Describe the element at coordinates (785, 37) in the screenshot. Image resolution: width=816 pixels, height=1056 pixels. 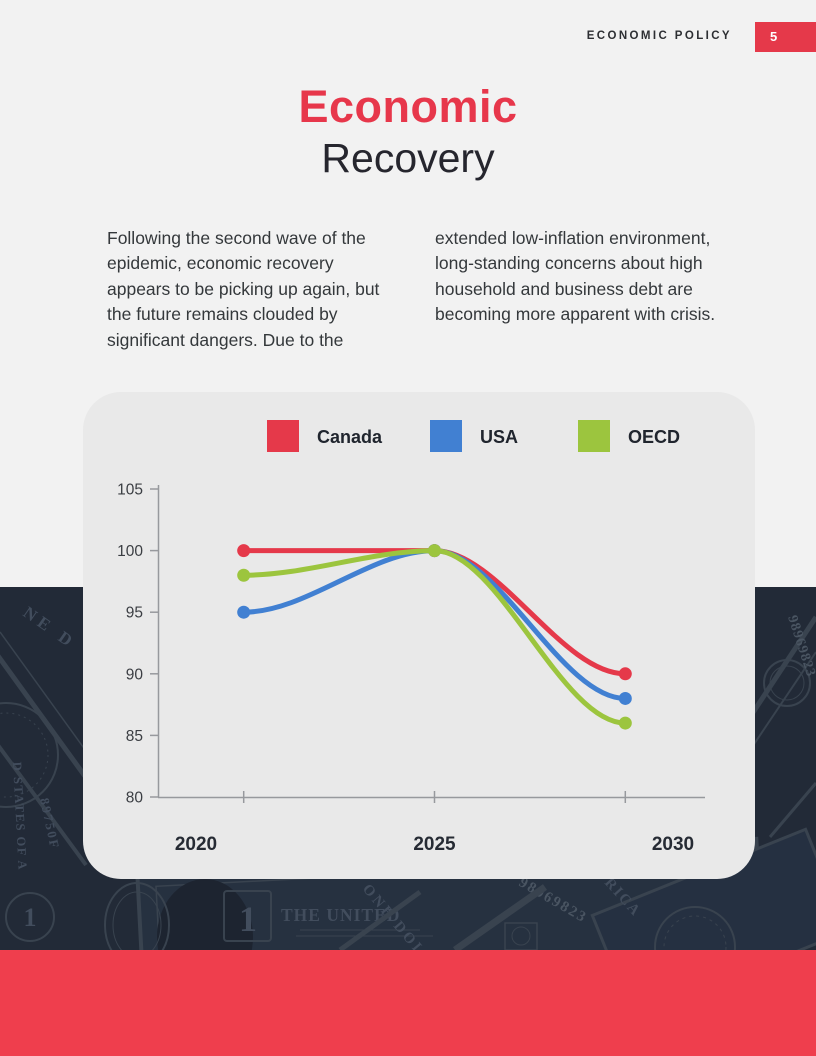
I see `page-number-badge: 5` at that location.